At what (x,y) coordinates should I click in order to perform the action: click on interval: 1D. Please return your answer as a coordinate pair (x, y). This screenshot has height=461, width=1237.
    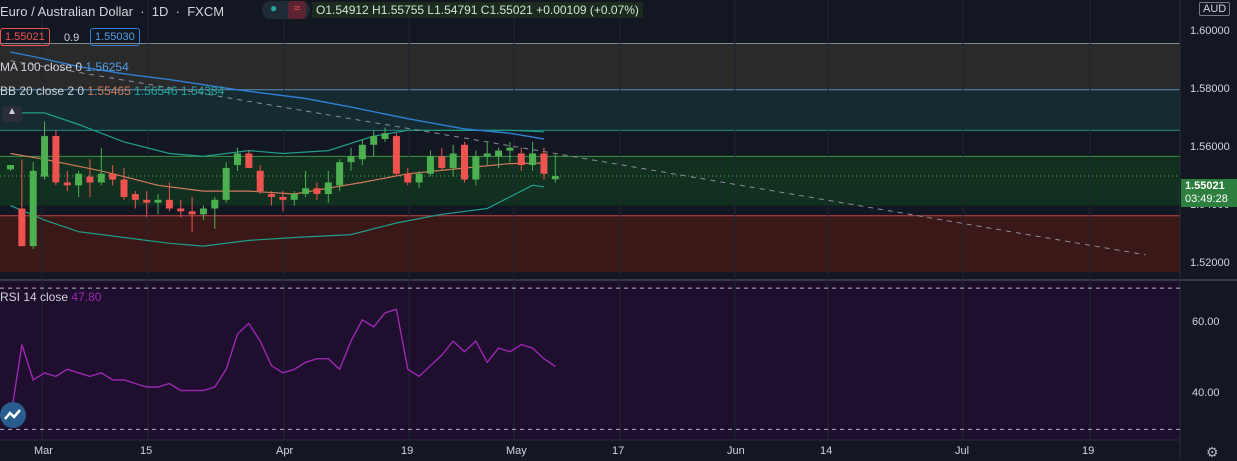
    Looking at the image, I should click on (160, 11).